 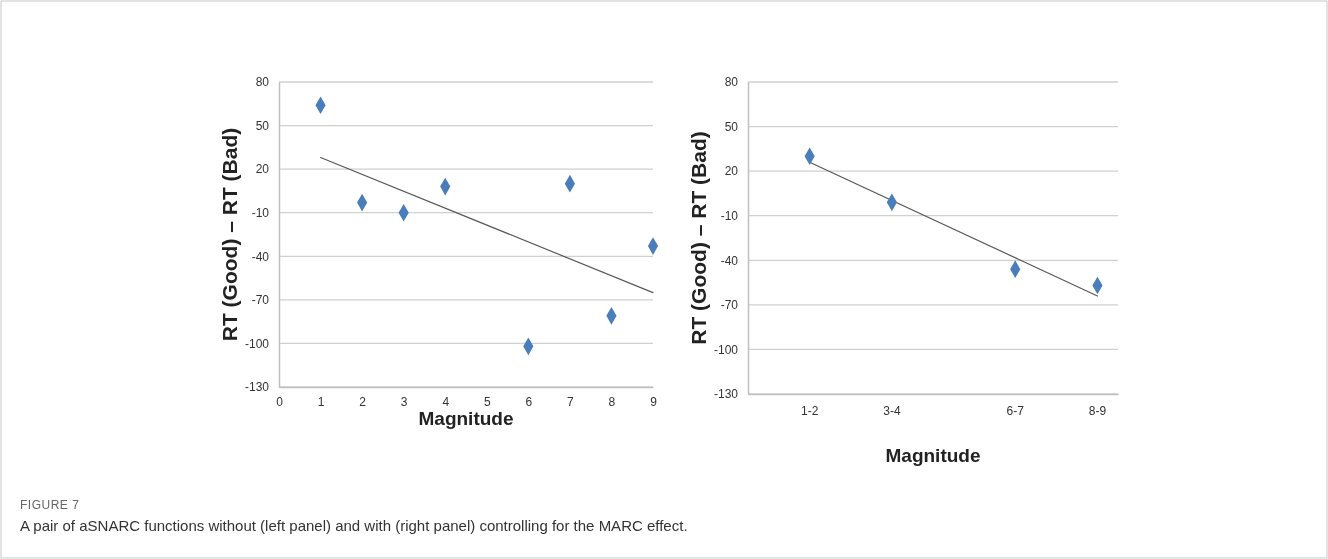 I want to click on x-tick-label: 8-9, so click(x=1097, y=410).